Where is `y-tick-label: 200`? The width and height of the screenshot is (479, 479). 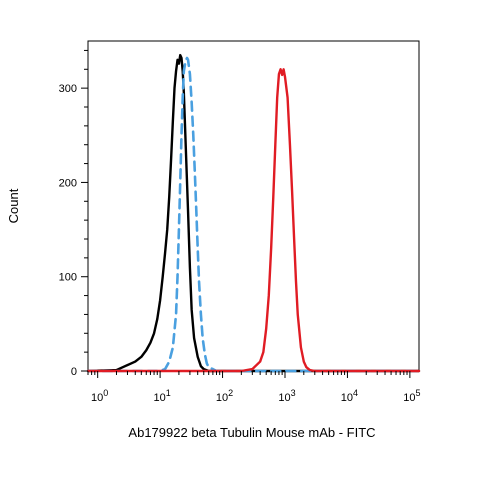
y-tick-label: 200 is located at coordinates (68, 183).